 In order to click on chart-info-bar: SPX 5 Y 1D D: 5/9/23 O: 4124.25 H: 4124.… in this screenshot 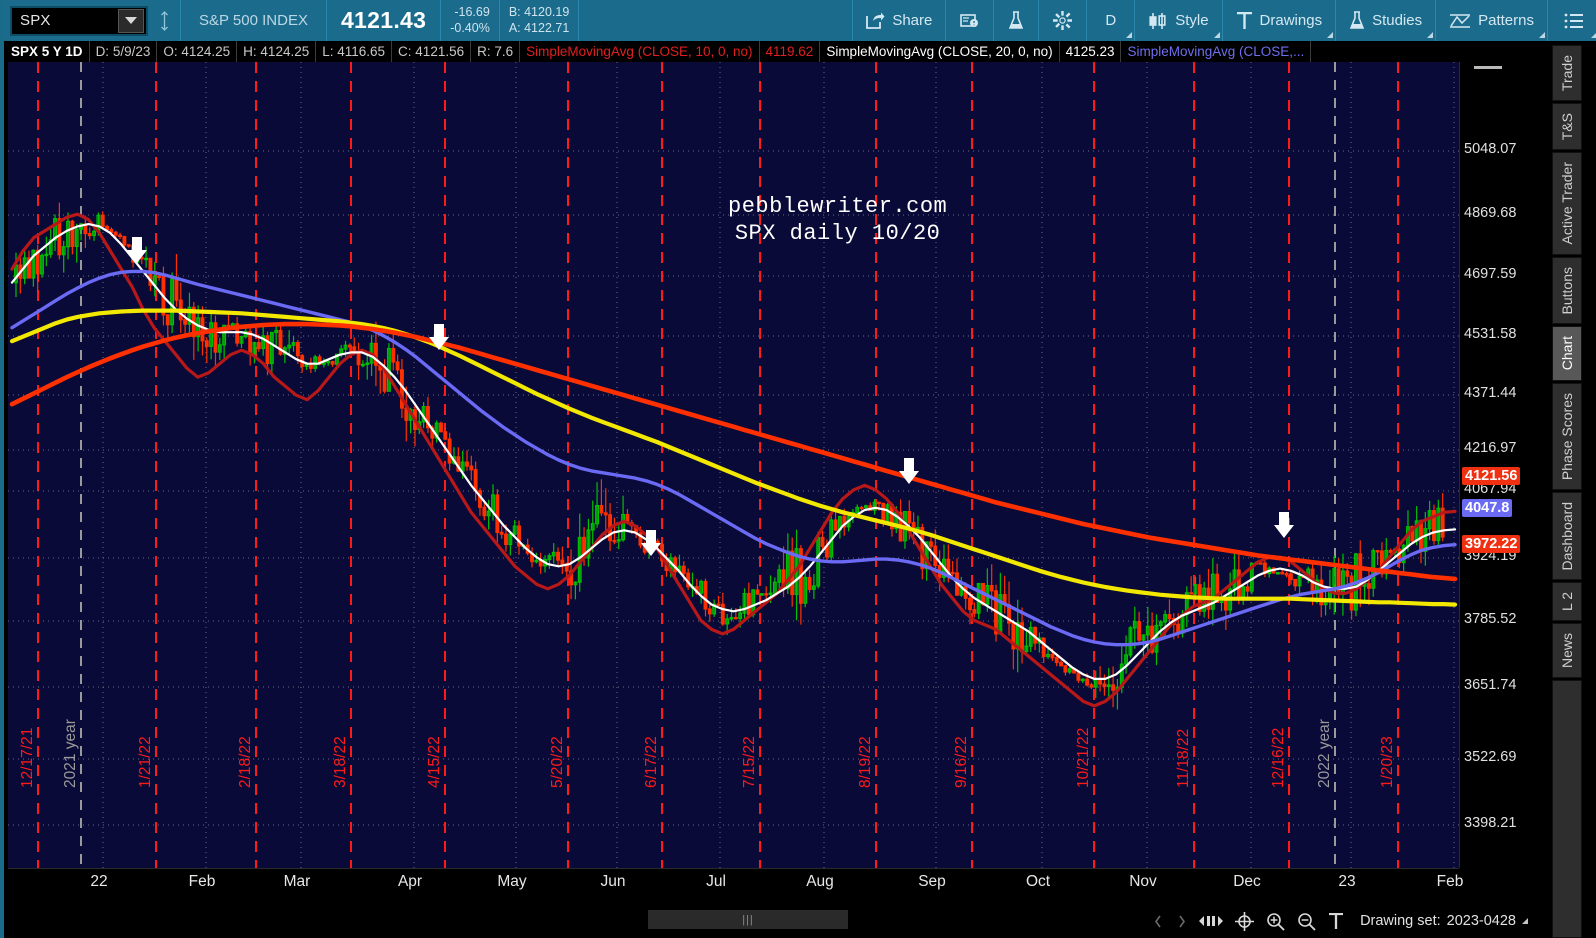, I will do `click(800, 51)`.